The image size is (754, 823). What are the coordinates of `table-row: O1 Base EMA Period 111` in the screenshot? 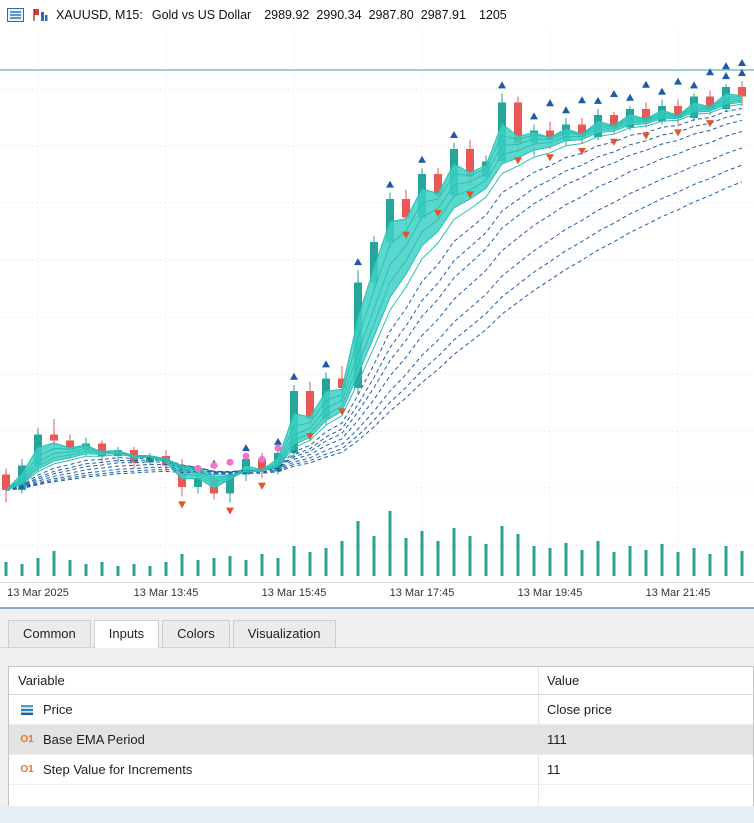 It's located at (381, 740).